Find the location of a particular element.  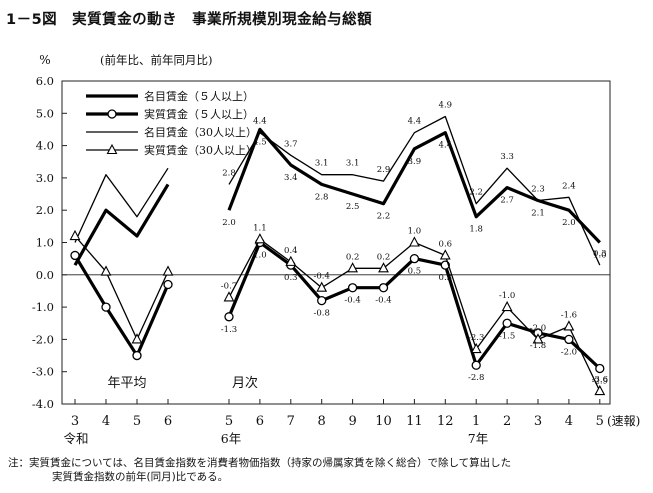

data-label-nominal-30: 3.3 is located at coordinates (507, 157).